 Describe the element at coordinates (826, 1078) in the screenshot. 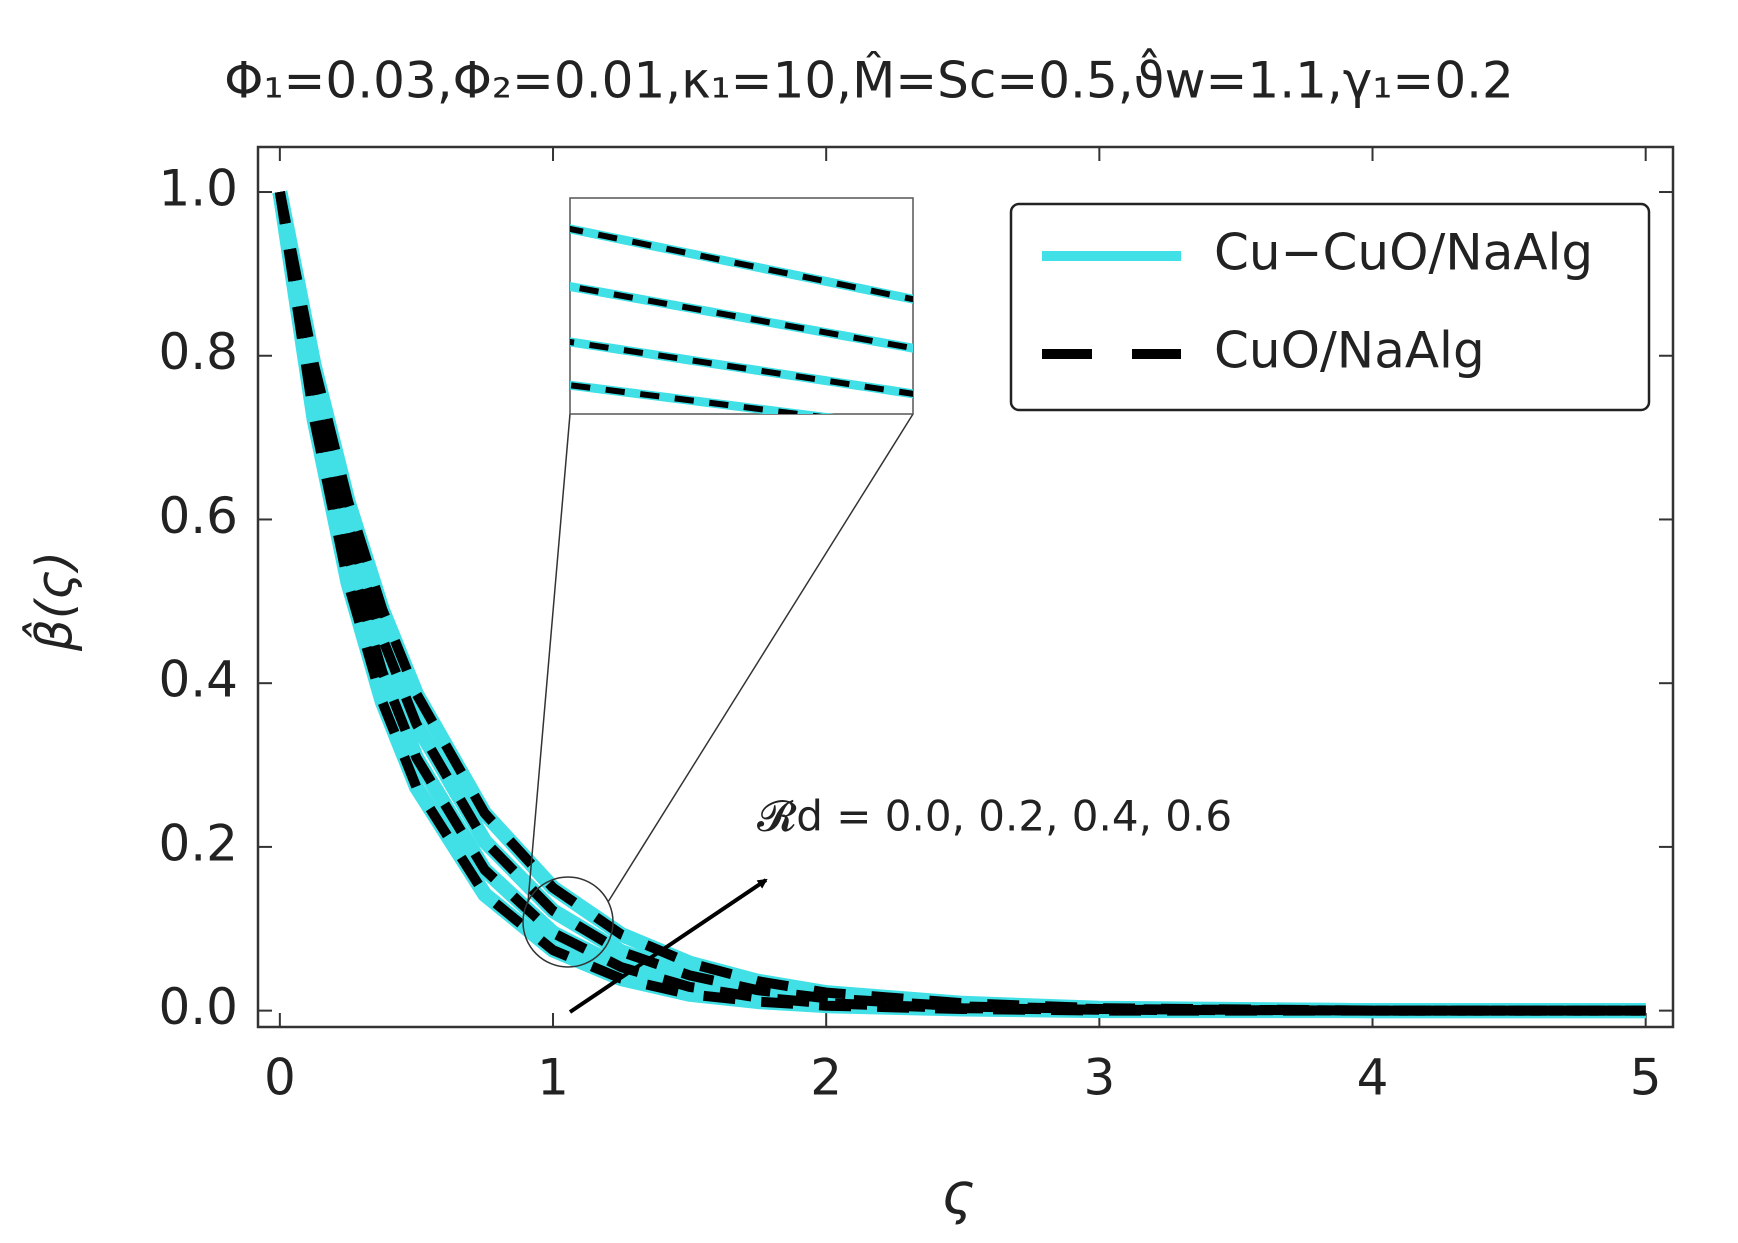

I see `x-tick-label: 2` at that location.